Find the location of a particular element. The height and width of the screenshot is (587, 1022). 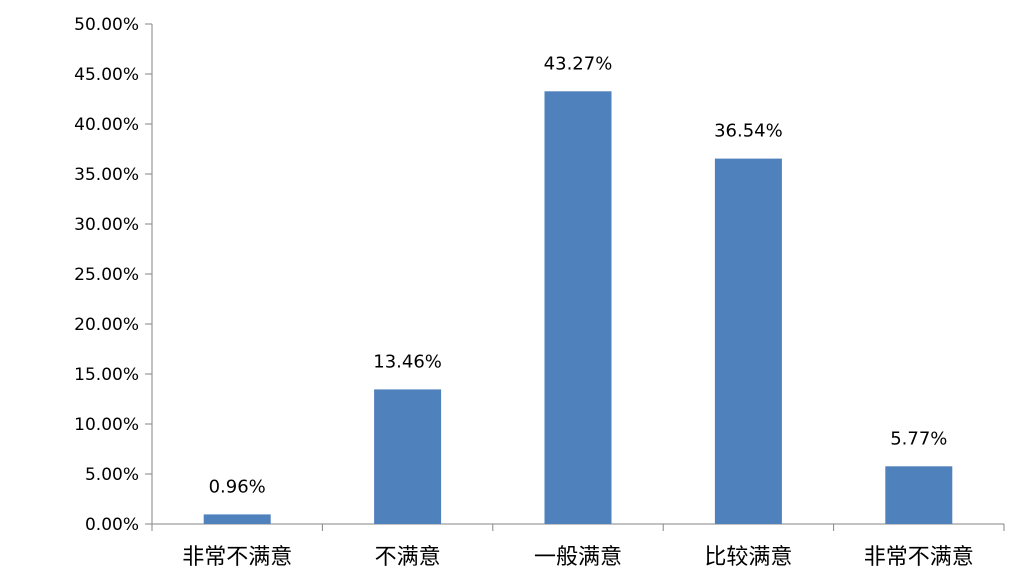

y-tick-label: 20.00% is located at coordinates (106, 325).